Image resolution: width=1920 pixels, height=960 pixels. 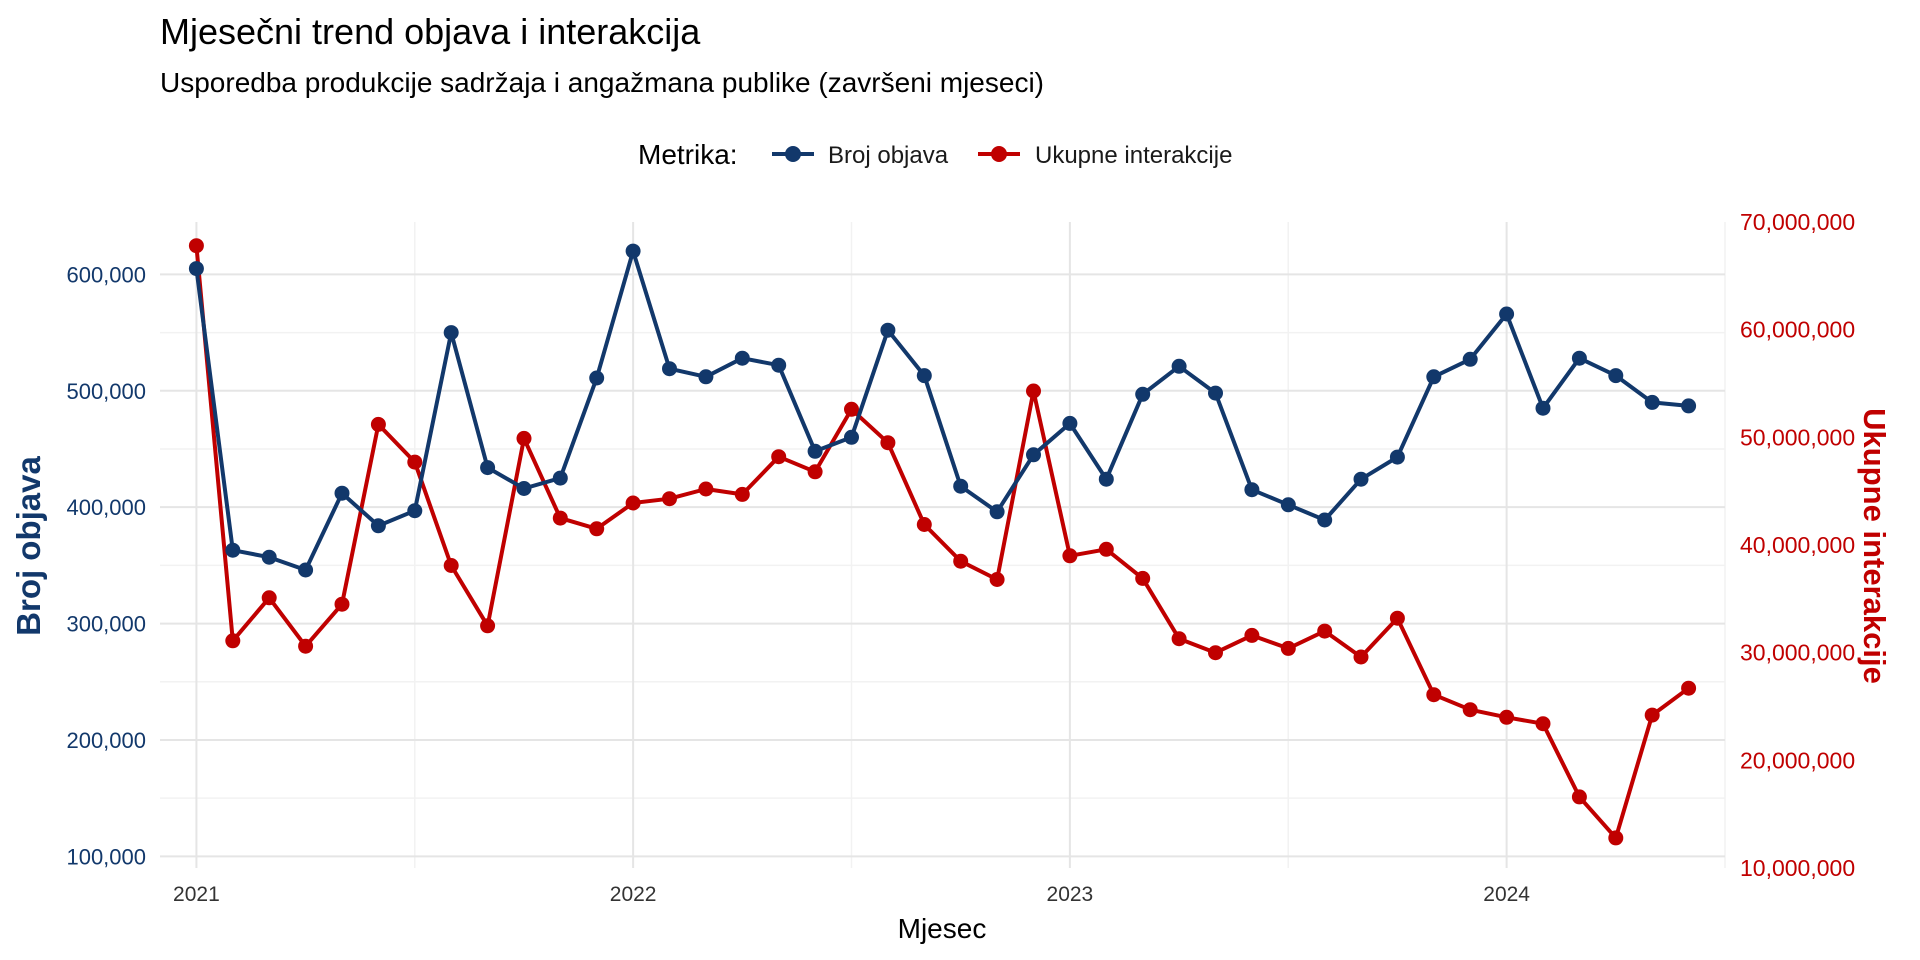 I want to click on right-axis-tick-label: 20,000,000, so click(x=1797, y=760).